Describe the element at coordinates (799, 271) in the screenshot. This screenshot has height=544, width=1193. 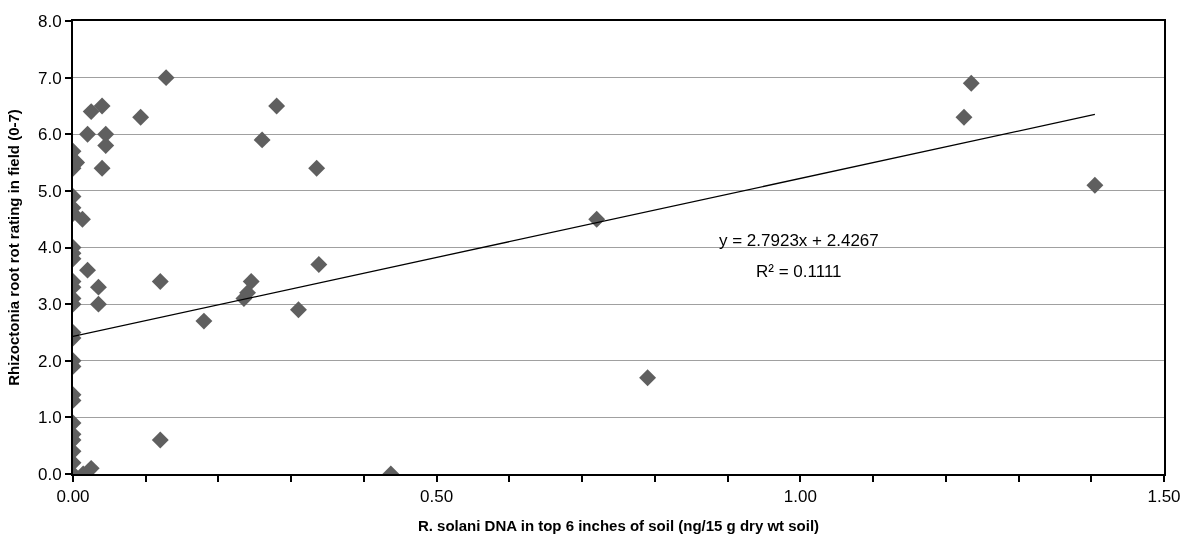
I see `annotation: R² = 0.1111` at that location.